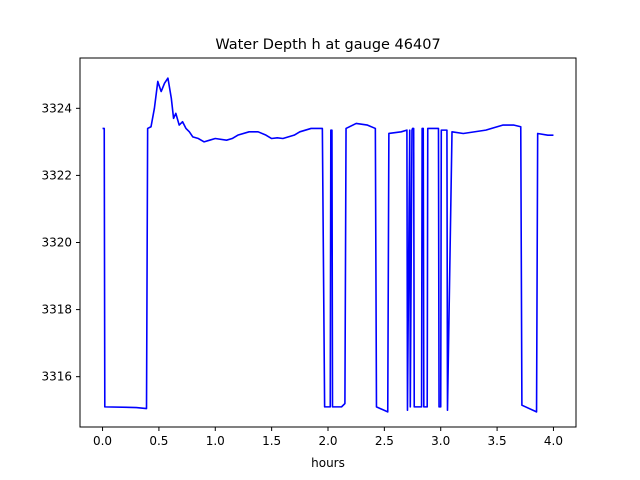 The height and width of the screenshot is (480, 640). I want to click on x-tick-label: 3.0, so click(440, 441).